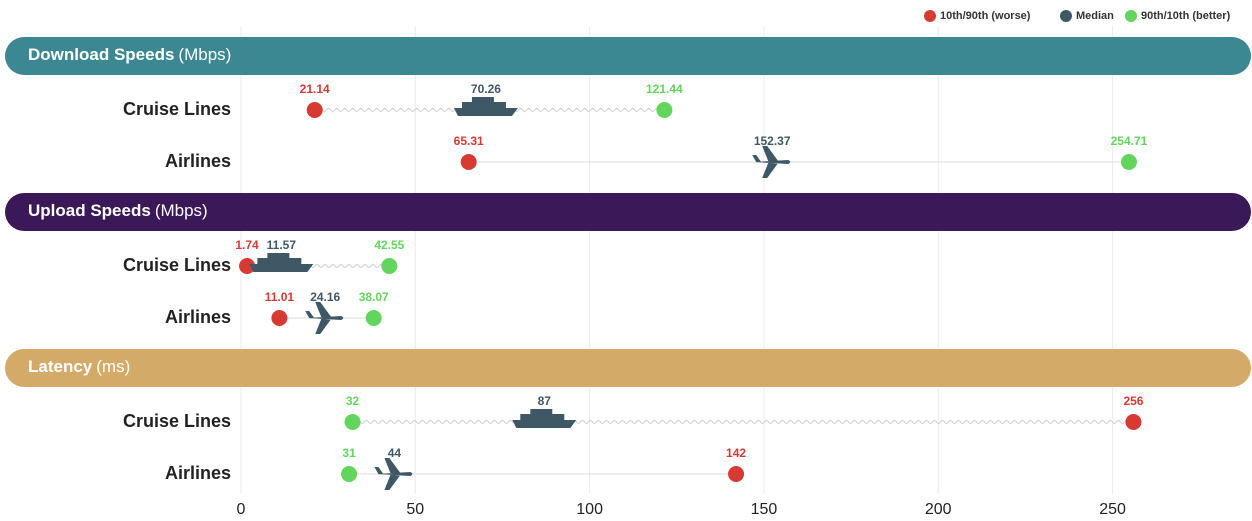 The width and height of the screenshot is (1252, 521). What do you see at coordinates (315, 89) in the screenshot?
I see `value-label: 21.14` at bounding box center [315, 89].